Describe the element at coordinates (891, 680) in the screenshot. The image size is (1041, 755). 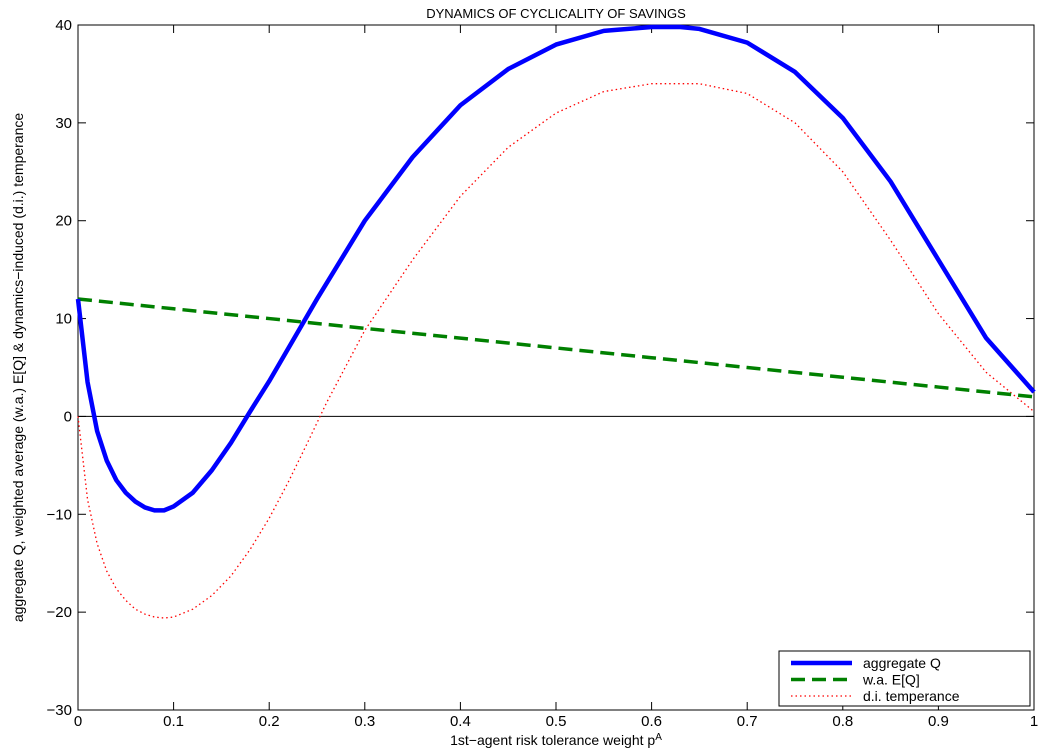
I see `legend-label-1: w.a. E[Q]` at that location.